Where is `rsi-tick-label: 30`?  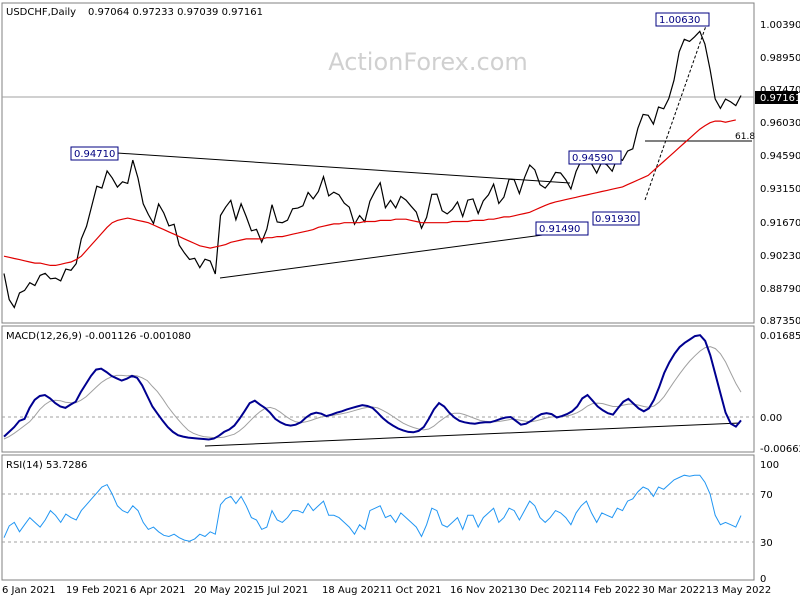 rsi-tick-label: 30 is located at coordinates (766, 543).